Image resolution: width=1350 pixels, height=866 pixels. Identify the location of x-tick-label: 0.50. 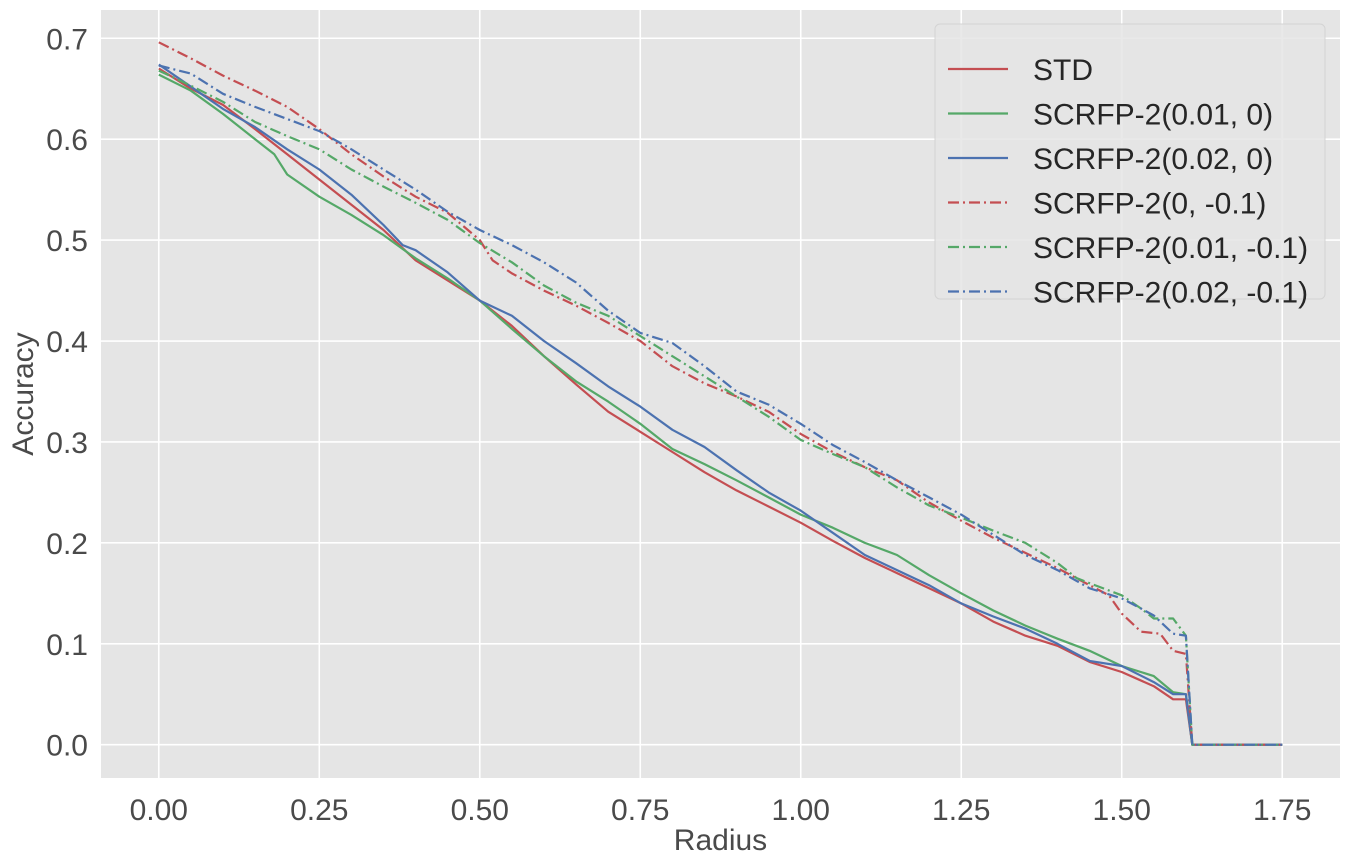
(480, 810).